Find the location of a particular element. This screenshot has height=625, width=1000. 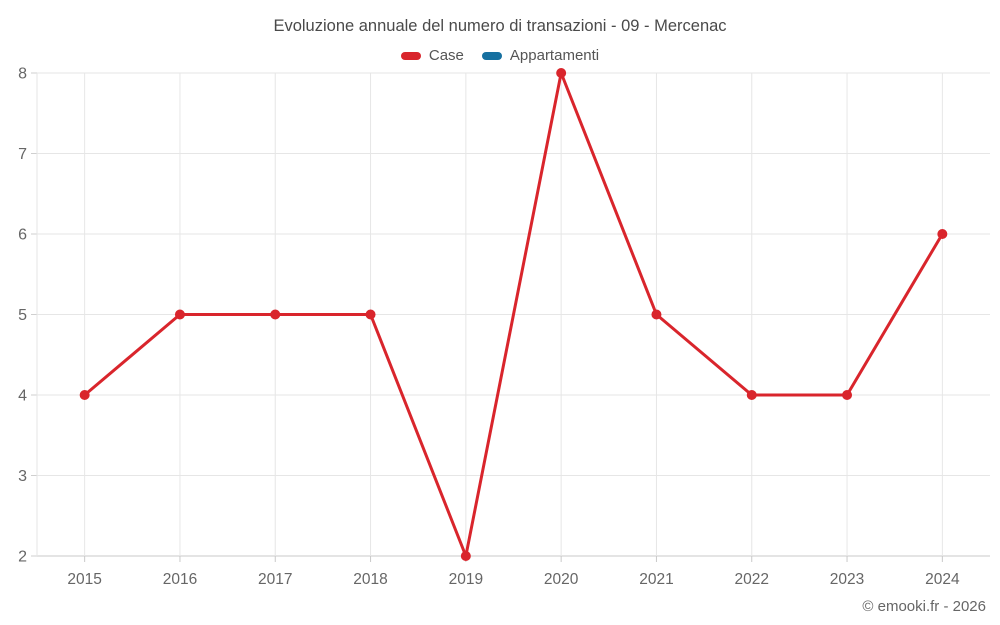

y-axis-label: 5 is located at coordinates (22, 315).